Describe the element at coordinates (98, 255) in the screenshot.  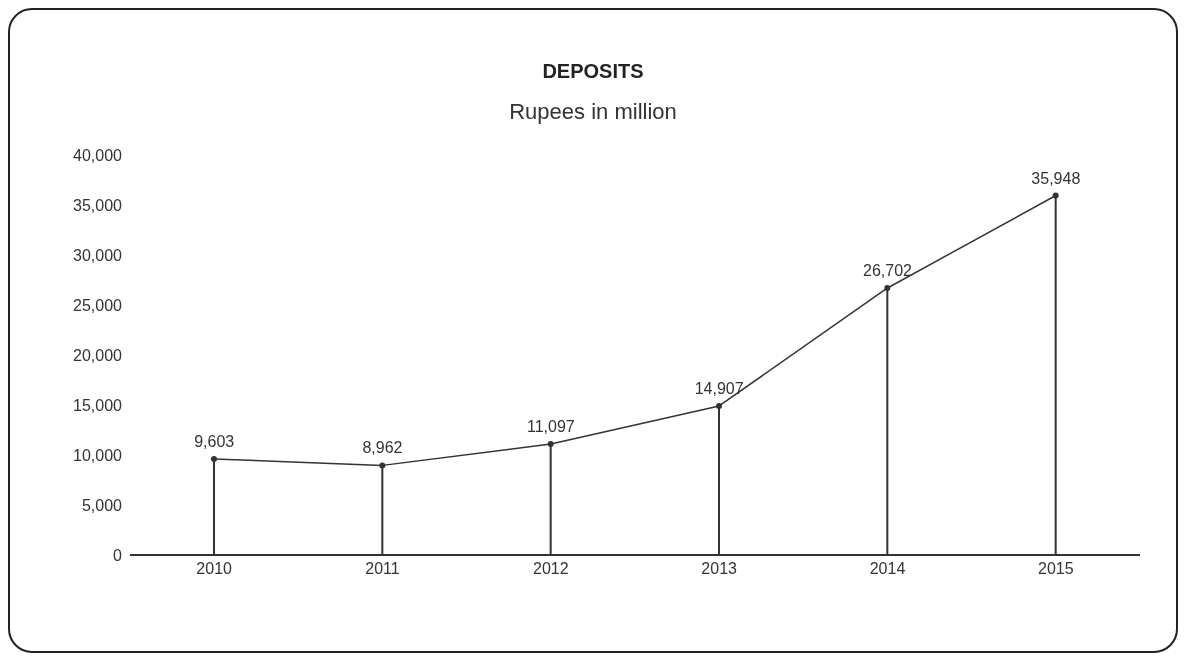
I see `y-tick-label: 30,000` at that location.